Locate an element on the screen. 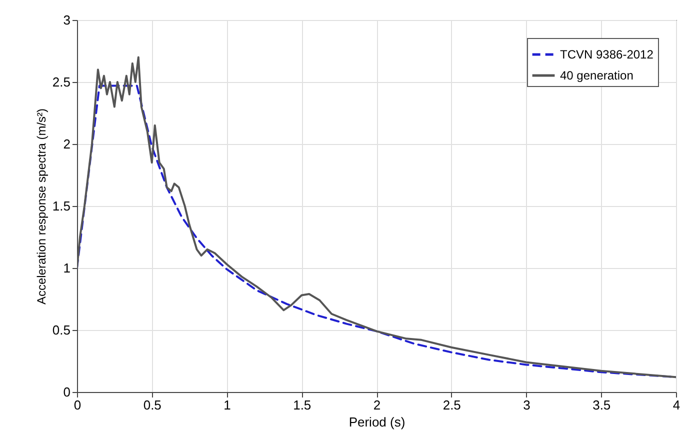 The image size is (686, 437). x-tick-label: 1.5 is located at coordinates (302, 405).